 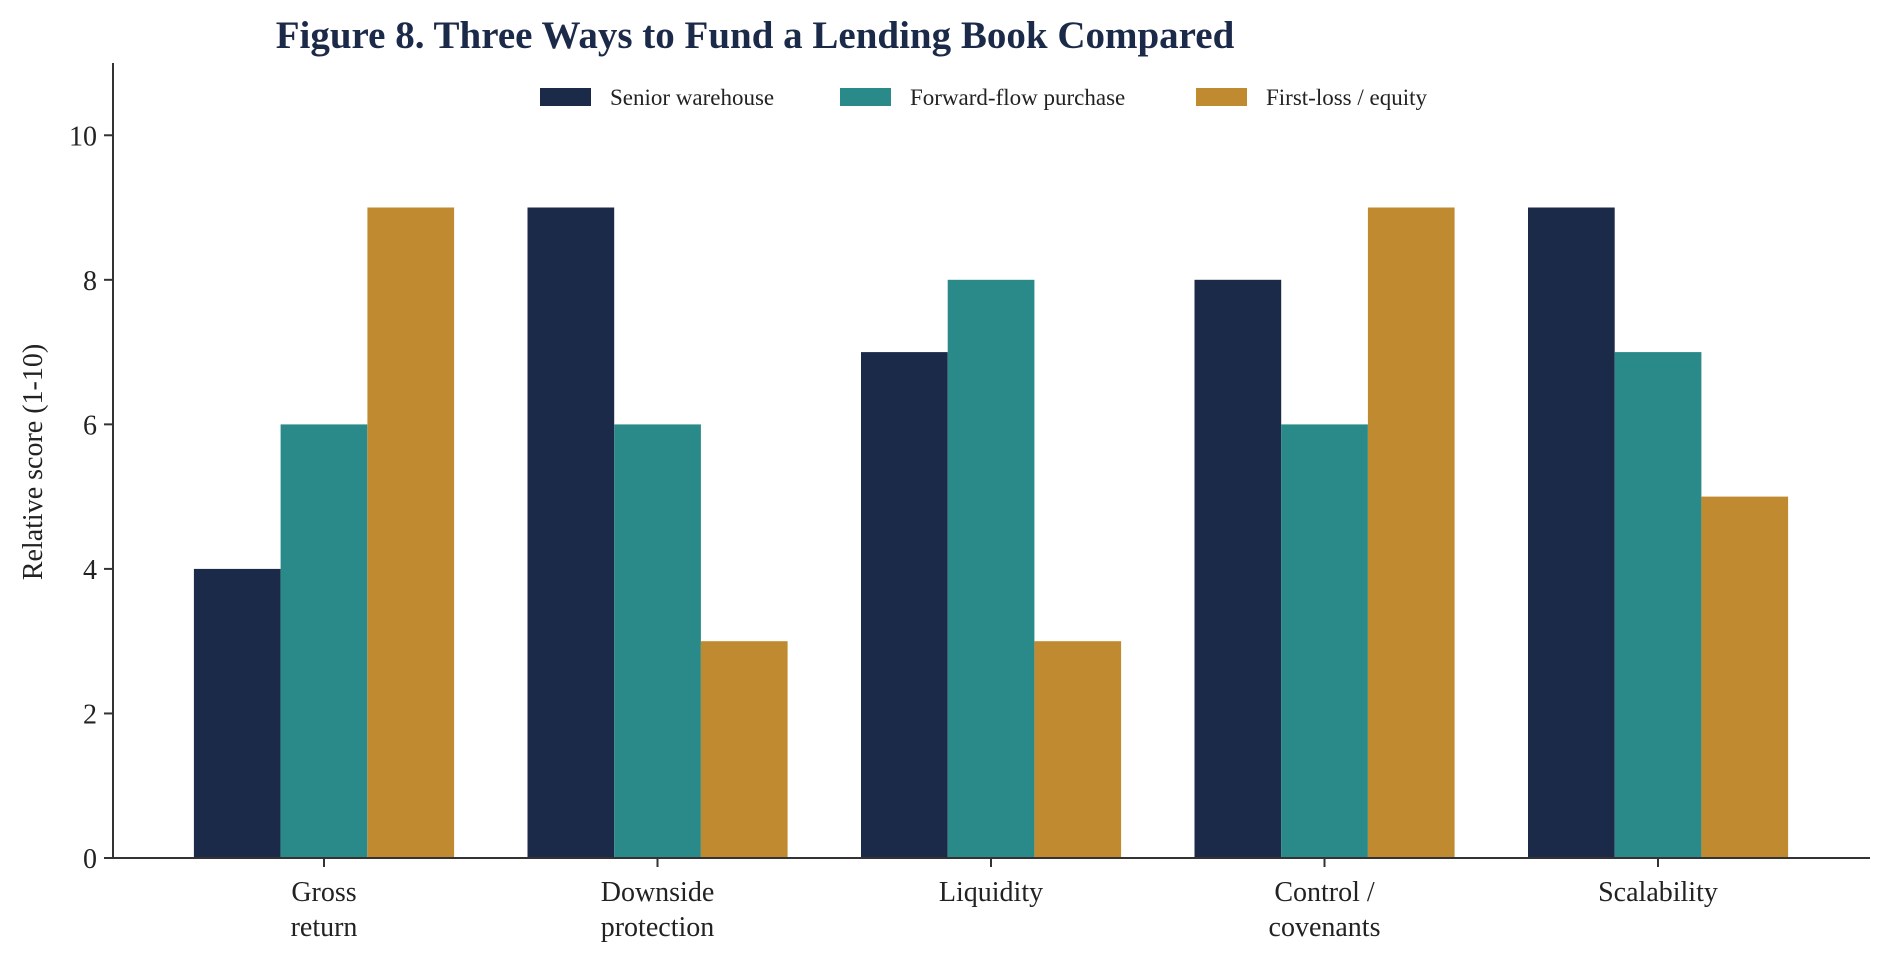 What do you see at coordinates (90, 425) in the screenshot?
I see `y-tick-label: 6` at bounding box center [90, 425].